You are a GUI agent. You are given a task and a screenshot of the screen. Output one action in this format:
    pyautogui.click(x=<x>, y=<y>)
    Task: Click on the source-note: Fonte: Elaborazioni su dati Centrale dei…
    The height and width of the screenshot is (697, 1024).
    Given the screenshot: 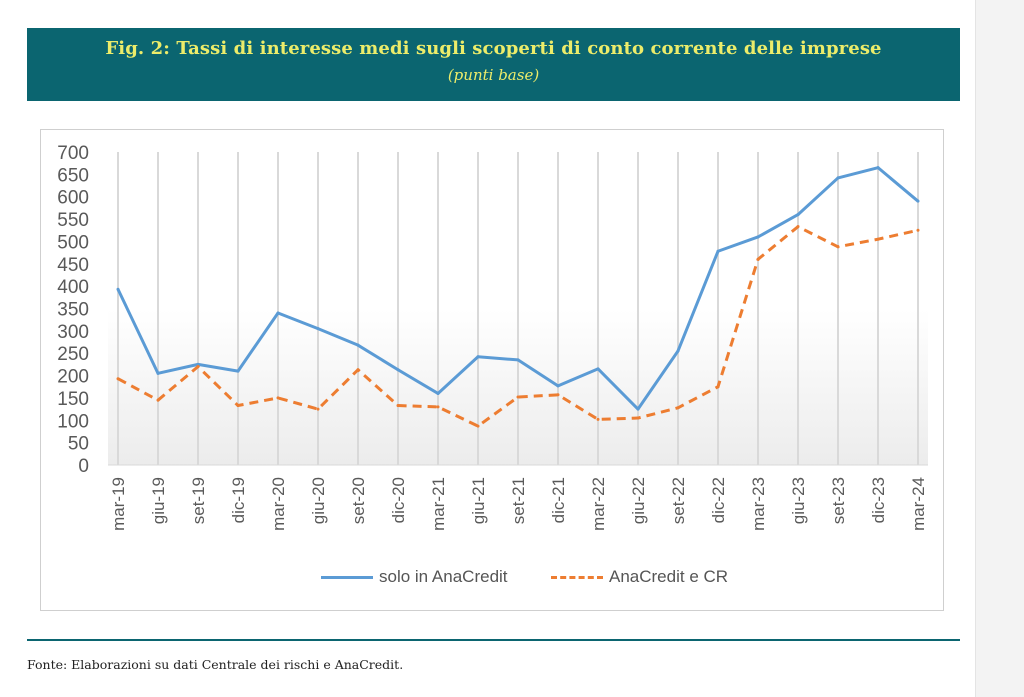 What is the action you would take?
    pyautogui.click(x=215, y=664)
    